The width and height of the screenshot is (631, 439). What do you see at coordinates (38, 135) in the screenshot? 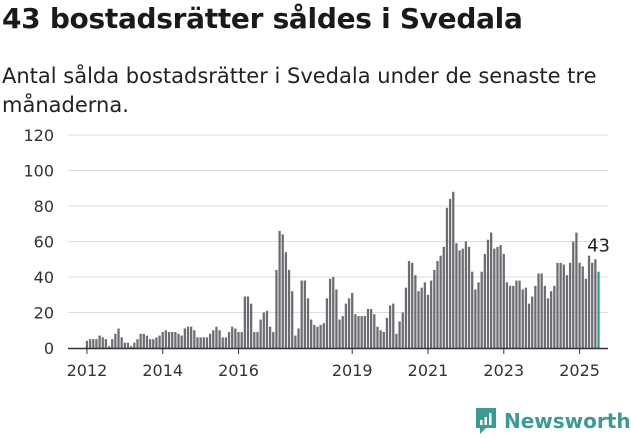
I see `y-tick-label: 120` at bounding box center [38, 135].